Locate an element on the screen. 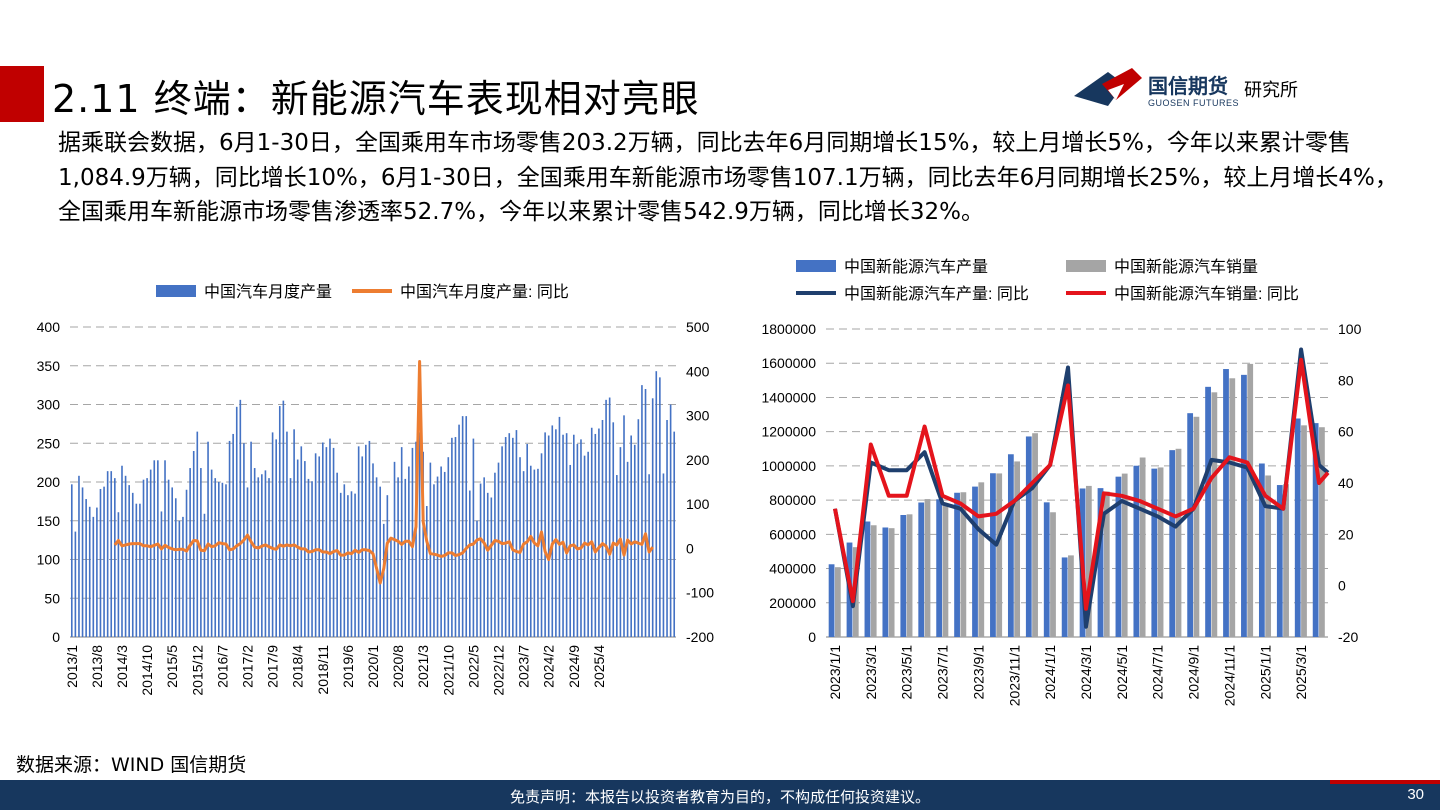 The height and width of the screenshot is (810, 1440). series-line is located at coordinates (383, 472).